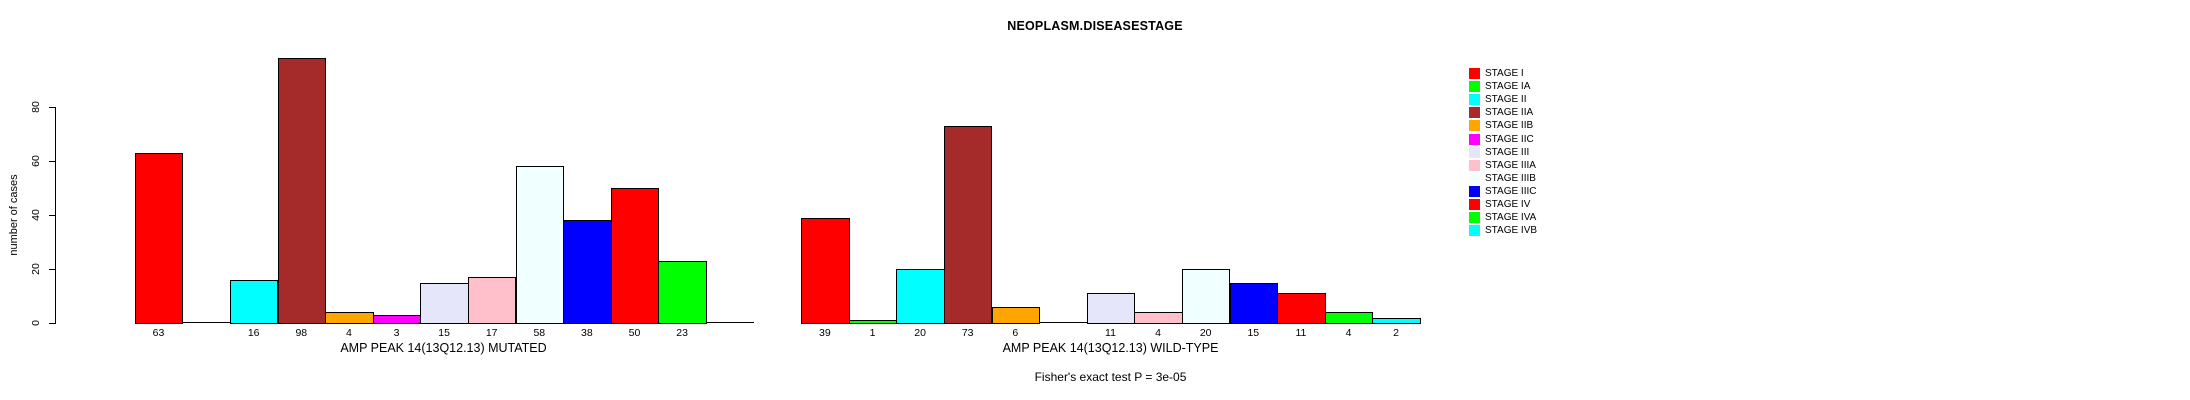 The image size is (2190, 400). I want to click on legend-item: STAGE II, so click(1503, 99).